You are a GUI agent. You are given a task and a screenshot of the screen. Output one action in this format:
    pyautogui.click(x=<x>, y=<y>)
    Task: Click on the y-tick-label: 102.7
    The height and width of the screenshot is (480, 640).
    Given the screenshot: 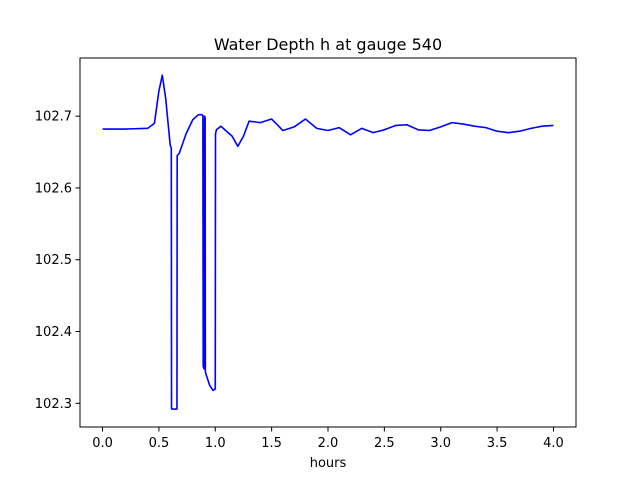 What is the action you would take?
    pyautogui.click(x=53, y=117)
    